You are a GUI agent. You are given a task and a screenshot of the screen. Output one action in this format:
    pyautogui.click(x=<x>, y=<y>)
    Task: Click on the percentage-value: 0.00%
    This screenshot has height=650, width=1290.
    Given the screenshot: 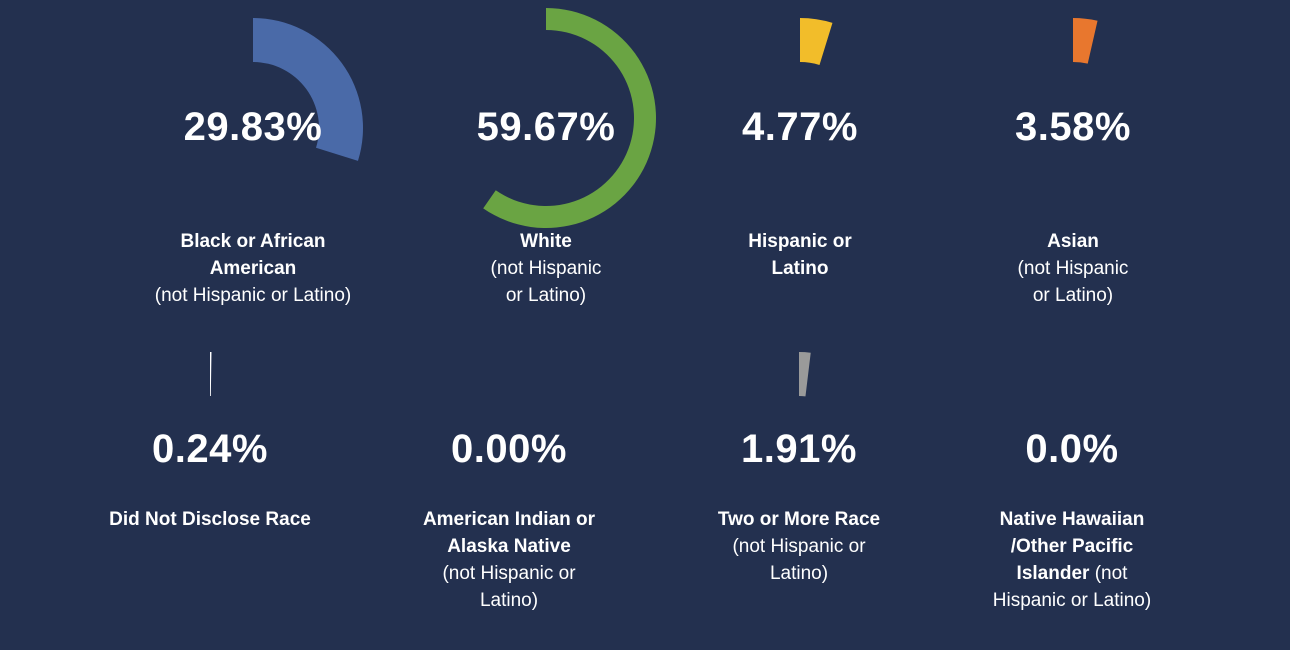 What is the action you would take?
    pyautogui.click(x=509, y=449)
    